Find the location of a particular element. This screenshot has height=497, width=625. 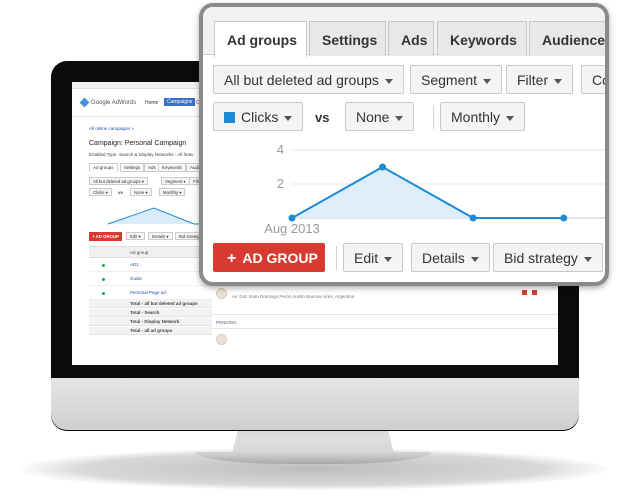

adwords-logo-text: Google AdWords is located at coordinates (114, 103).